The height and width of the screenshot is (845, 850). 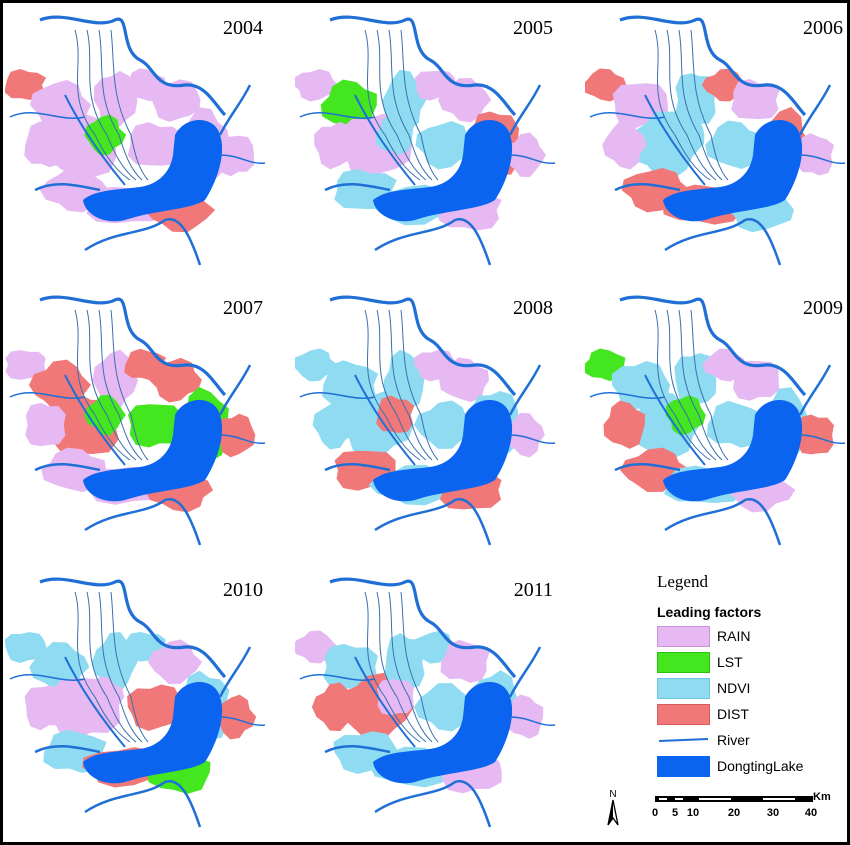 I want to click on scale-tick: 0, so click(x=655, y=813).